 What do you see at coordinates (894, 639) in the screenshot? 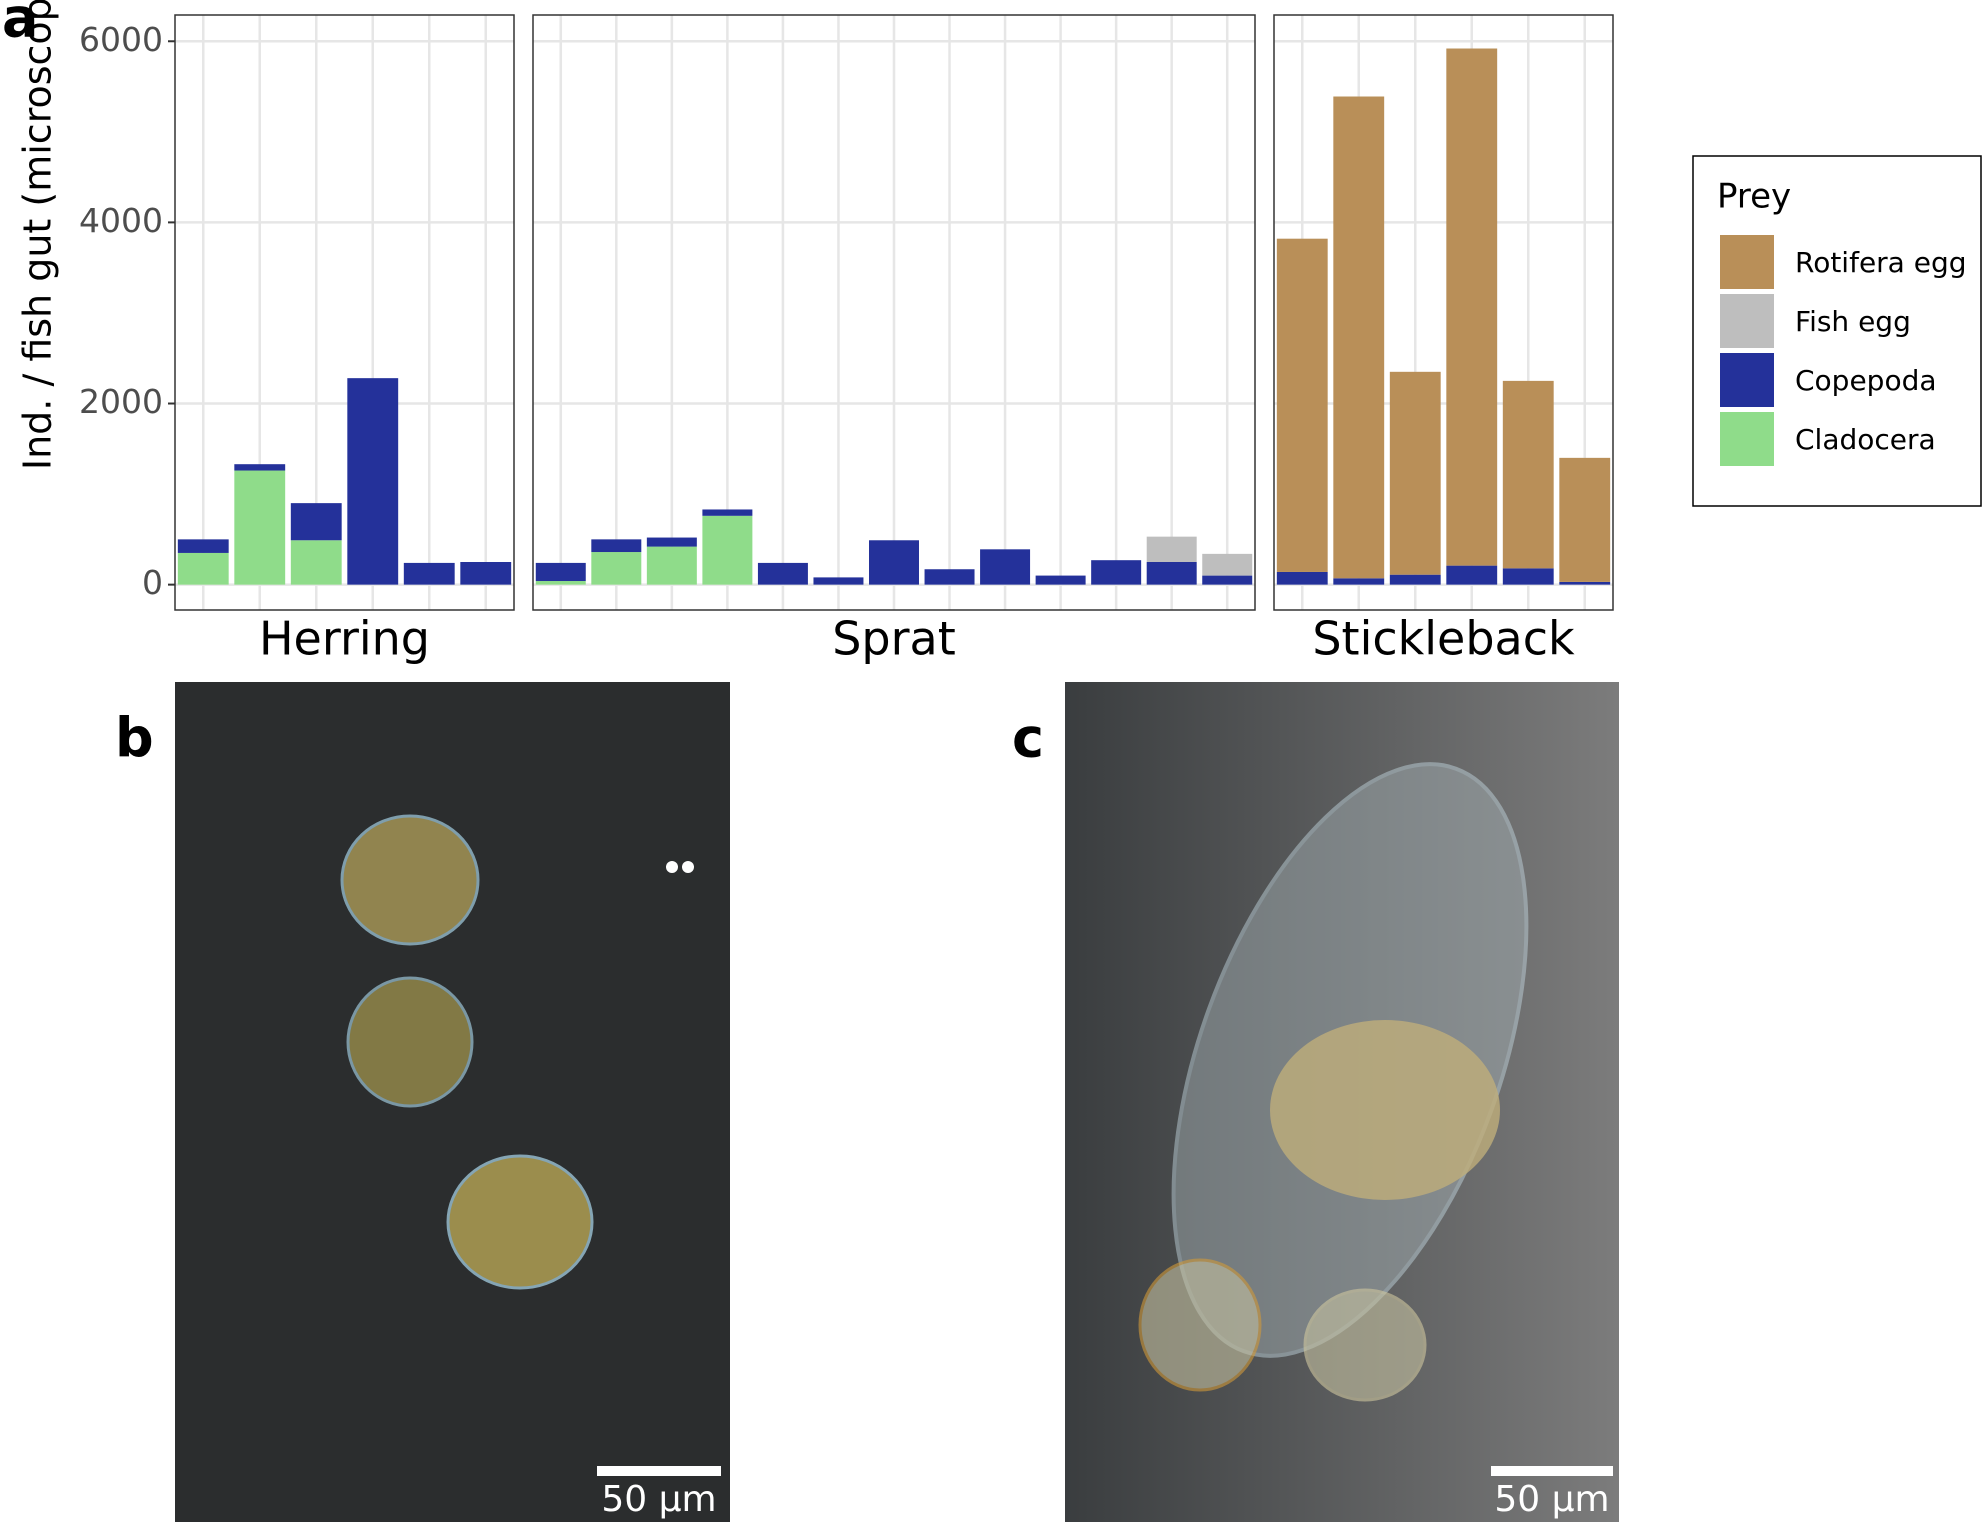
I see `facet-label: Sprat` at bounding box center [894, 639].